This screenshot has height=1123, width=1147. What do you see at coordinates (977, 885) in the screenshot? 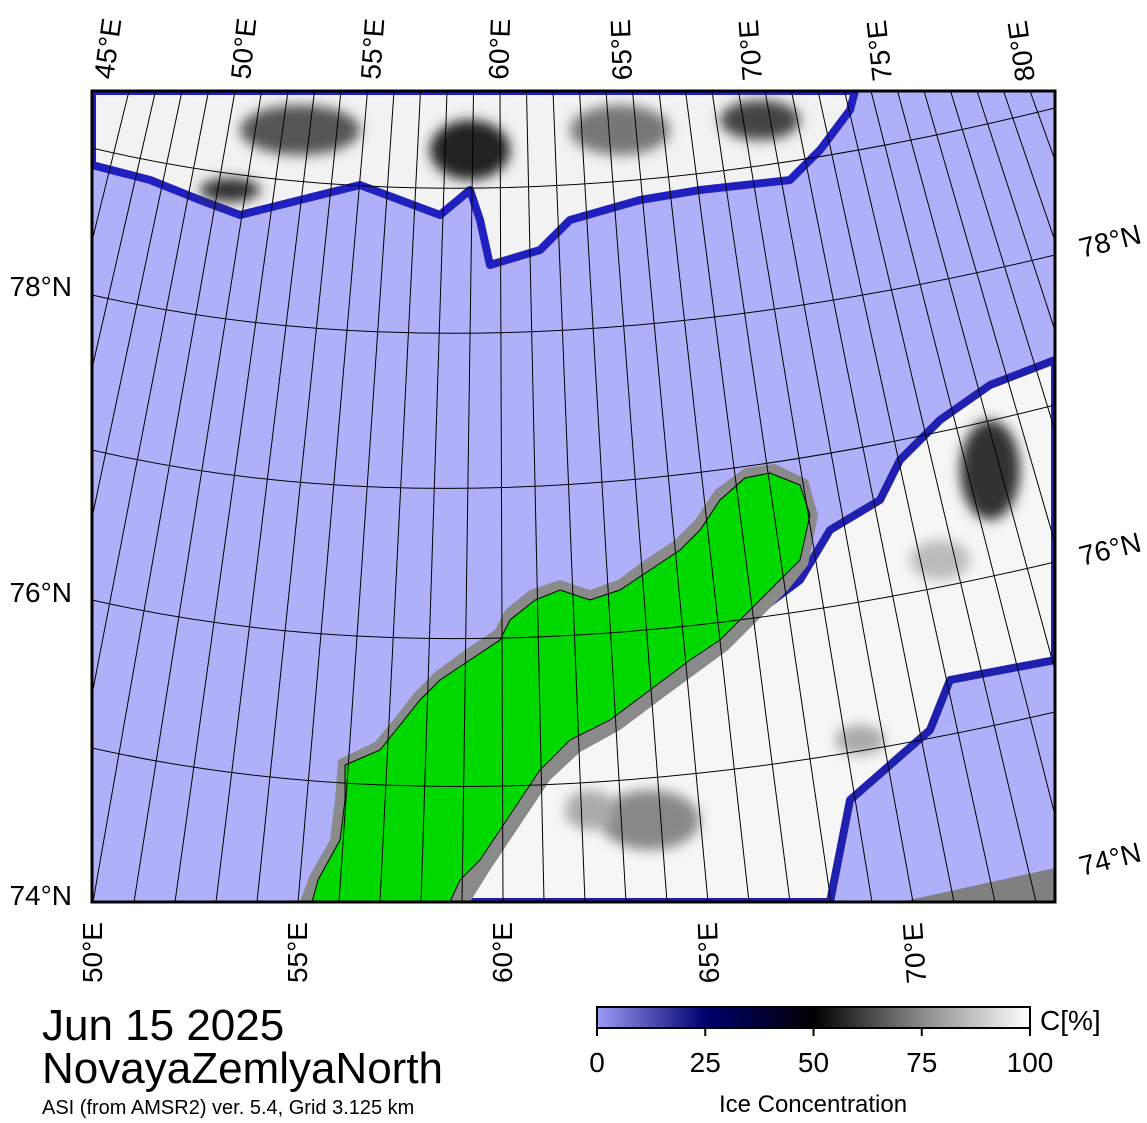
I see `land-east` at bounding box center [977, 885].